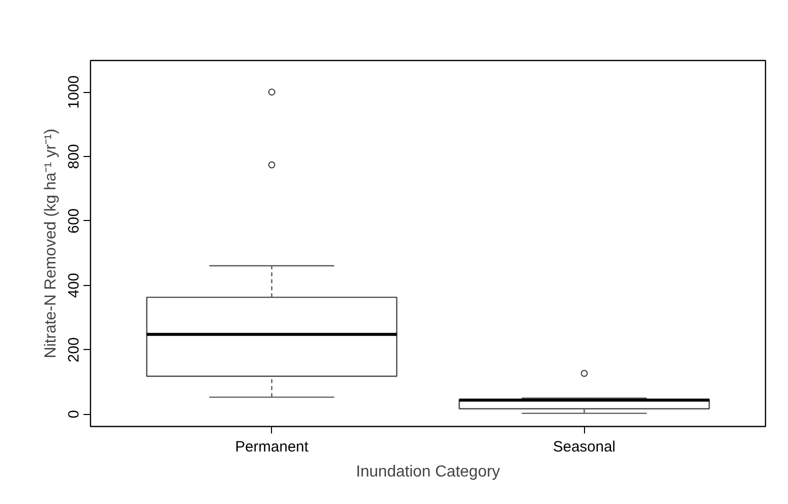 The width and height of the screenshot is (788, 504). Describe the element at coordinates (74, 157) in the screenshot. I see `y-tick-label: 800` at that location.